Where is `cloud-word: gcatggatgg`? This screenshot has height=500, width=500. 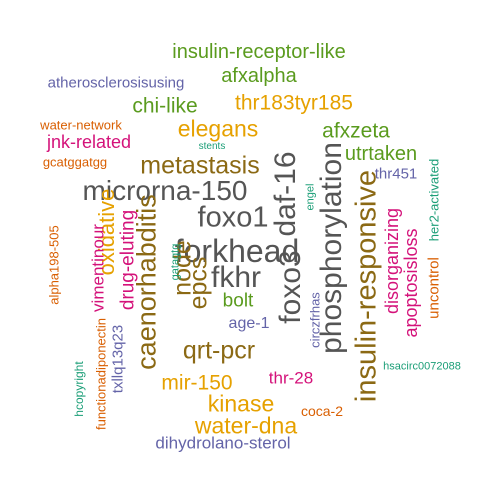
cloud-word: gcatggatgg is located at coordinates (75, 162).